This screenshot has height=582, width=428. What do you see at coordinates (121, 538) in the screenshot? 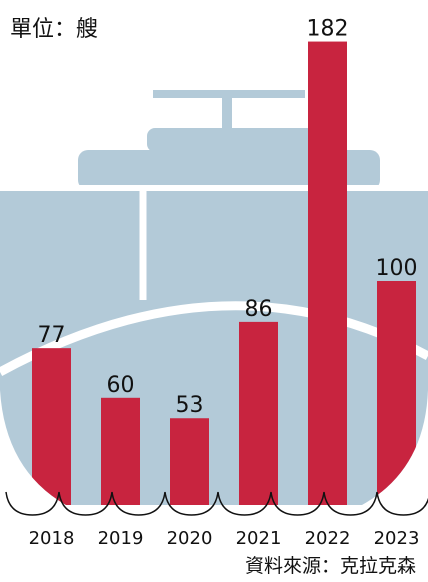
I see `x-tick-label: 2019` at bounding box center [121, 538].